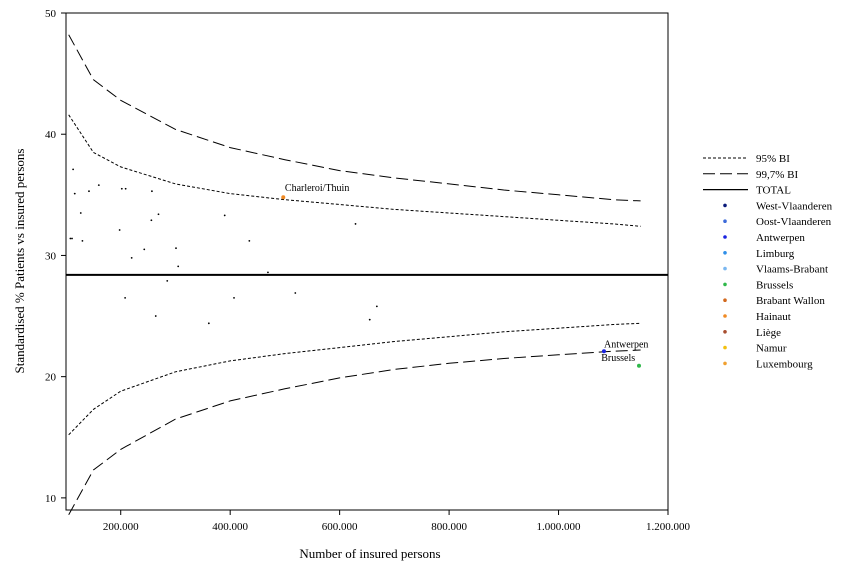 The width and height of the screenshot is (864, 576). Describe the element at coordinates (773, 191) in the screenshot. I see `legend-total-label: TOTAL` at that location.